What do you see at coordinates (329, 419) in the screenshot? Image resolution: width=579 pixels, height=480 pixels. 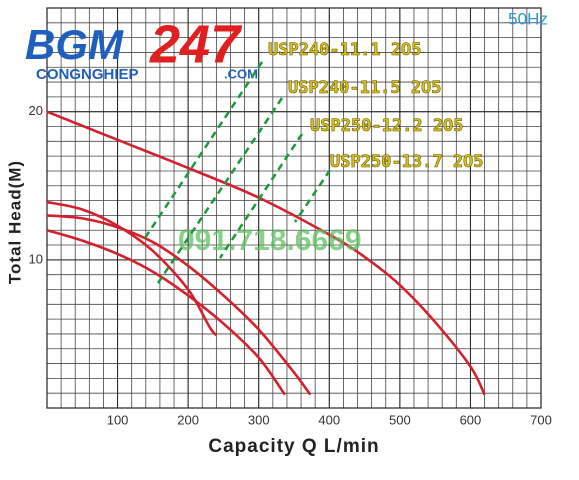 I see `x-tick-label: 400` at bounding box center [329, 419].